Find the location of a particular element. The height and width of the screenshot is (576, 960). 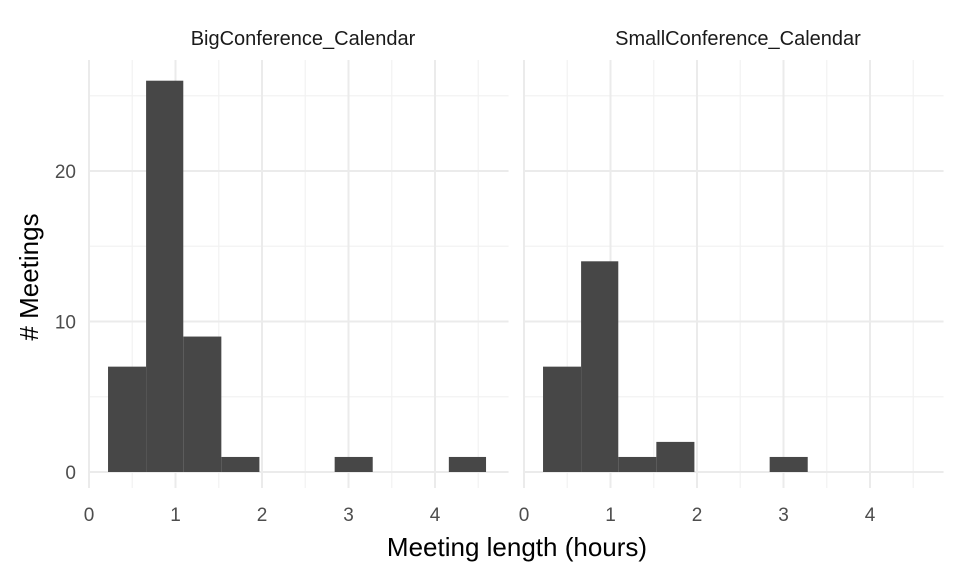

y-axis-title: # Meetings is located at coordinates (29, 276).